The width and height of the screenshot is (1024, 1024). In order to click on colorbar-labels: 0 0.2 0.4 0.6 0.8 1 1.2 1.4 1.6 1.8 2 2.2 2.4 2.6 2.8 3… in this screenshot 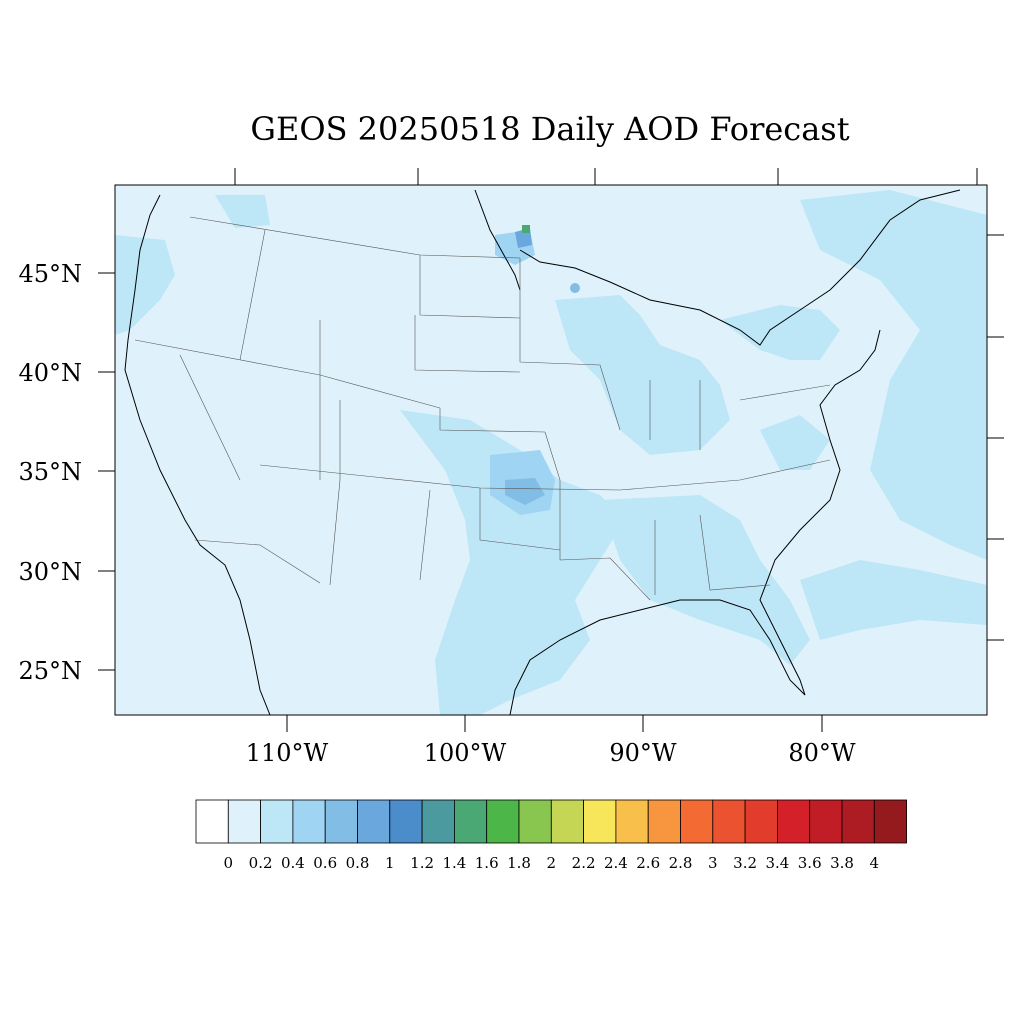, I will do `click(552, 863)`.